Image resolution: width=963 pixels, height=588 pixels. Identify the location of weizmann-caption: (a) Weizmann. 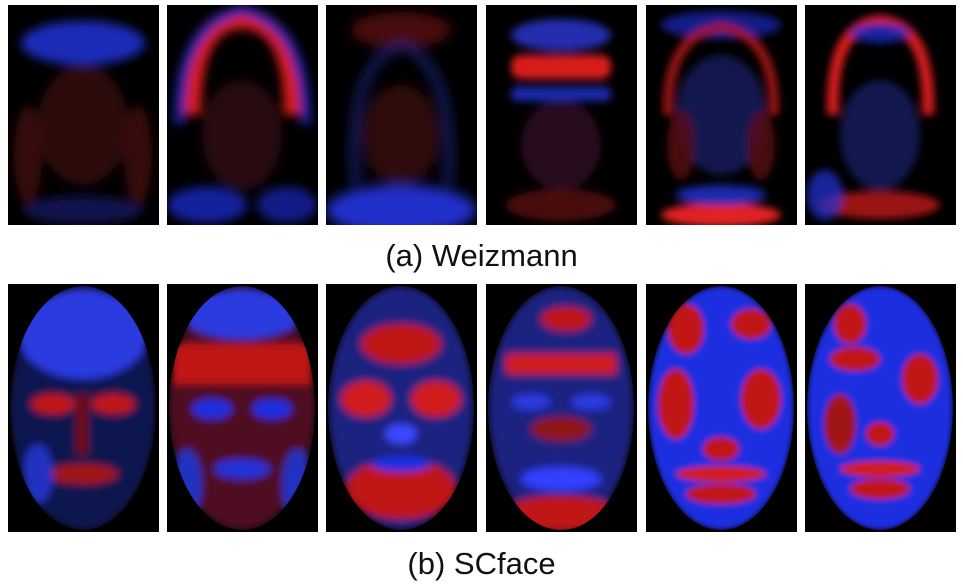
(481, 255).